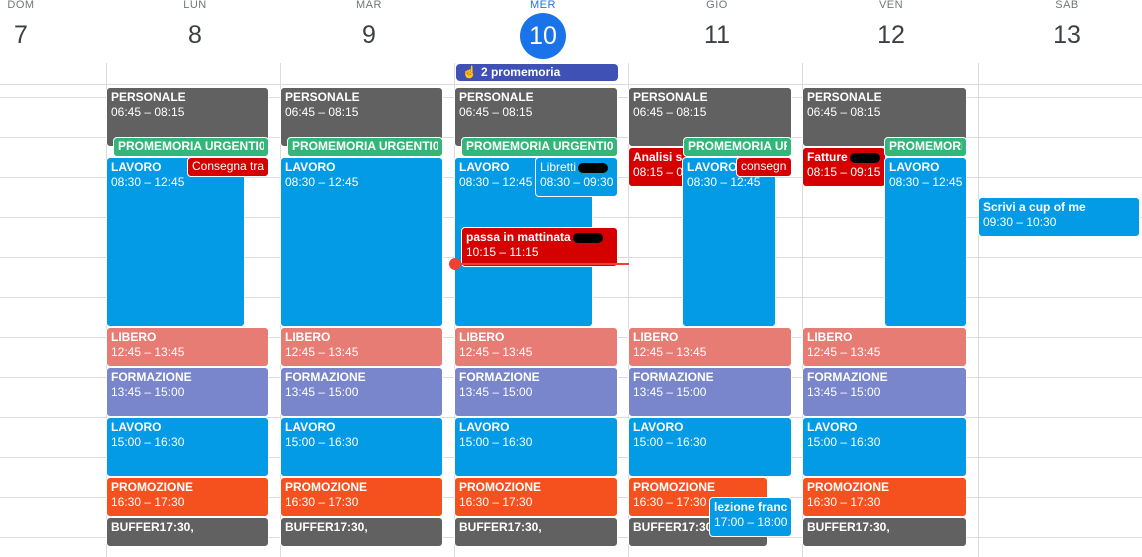 The width and height of the screenshot is (1142, 557). Describe the element at coordinates (369, 35) in the screenshot. I see `day-number: 9` at that location.